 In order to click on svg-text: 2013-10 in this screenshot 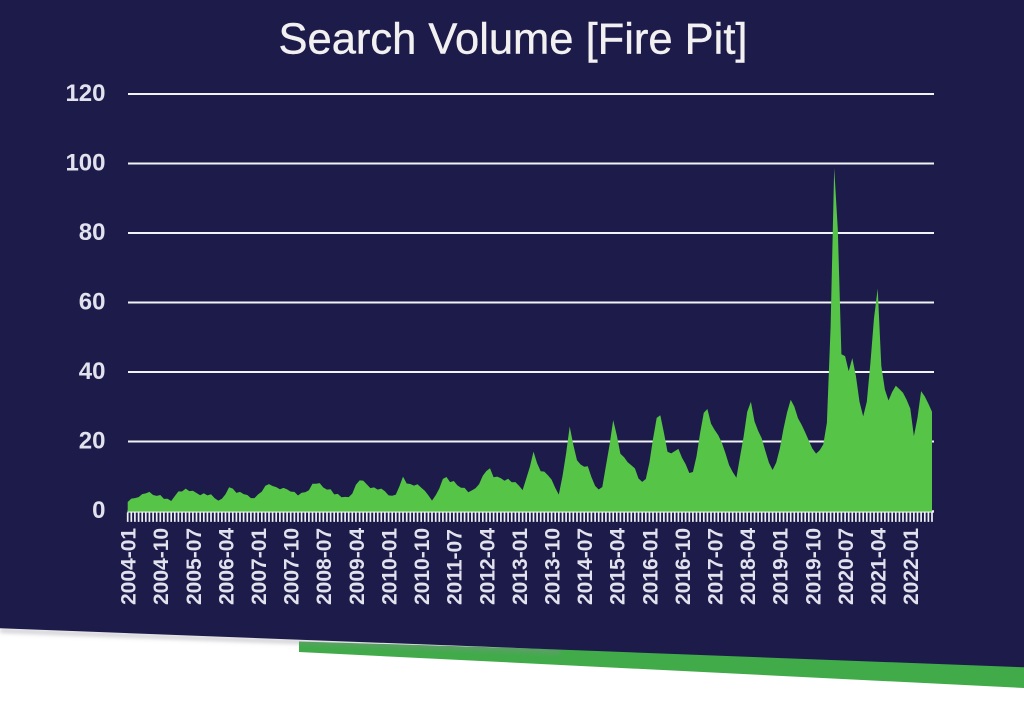, I will do `click(553, 566)`.